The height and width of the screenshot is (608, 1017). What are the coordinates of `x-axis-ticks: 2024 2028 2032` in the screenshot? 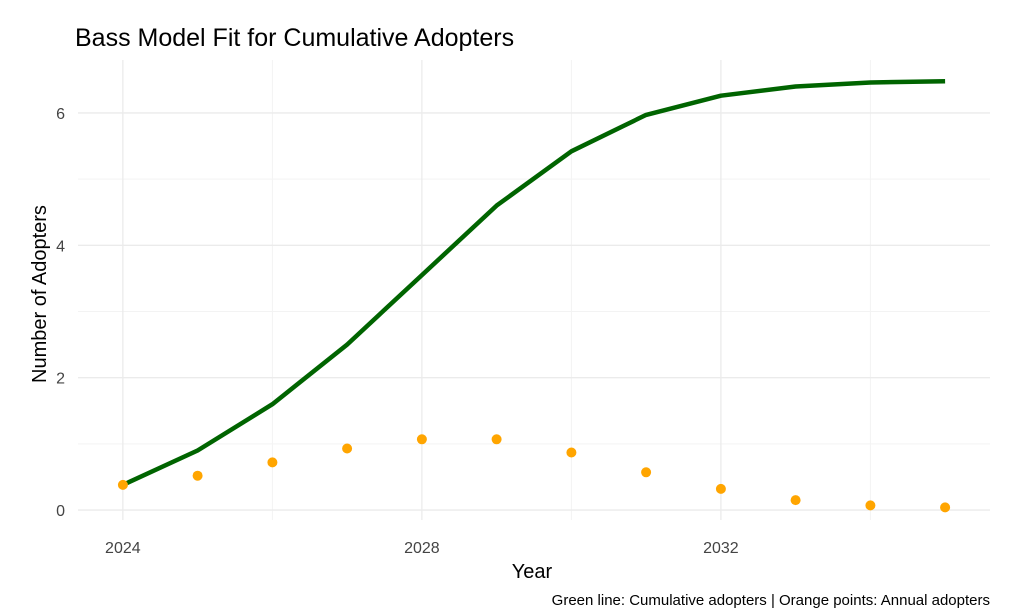 It's located at (422, 548).